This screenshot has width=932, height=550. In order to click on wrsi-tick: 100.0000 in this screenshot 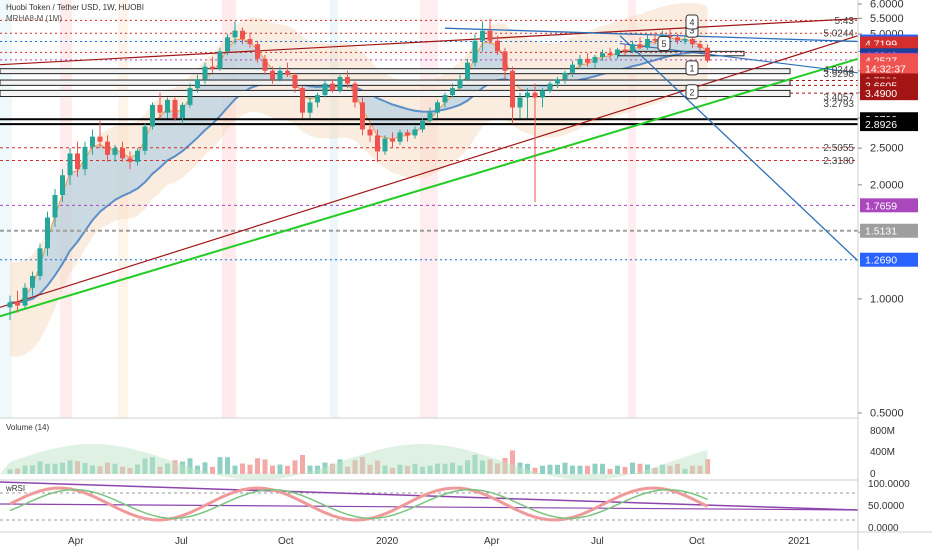, I will do `click(889, 484)`.